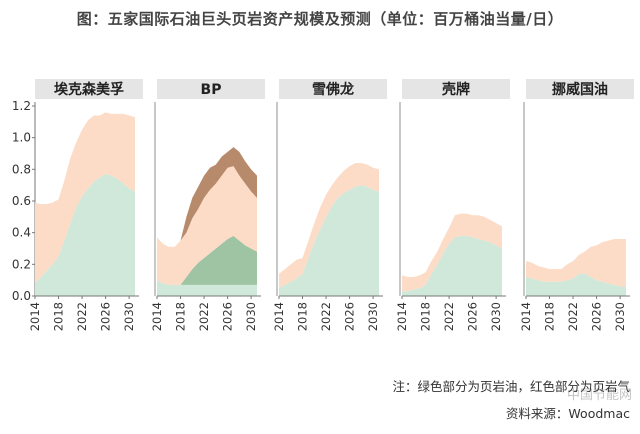 The height and width of the screenshot is (434, 640). I want to click on y-tick-label: 1.2, so click(21, 106).